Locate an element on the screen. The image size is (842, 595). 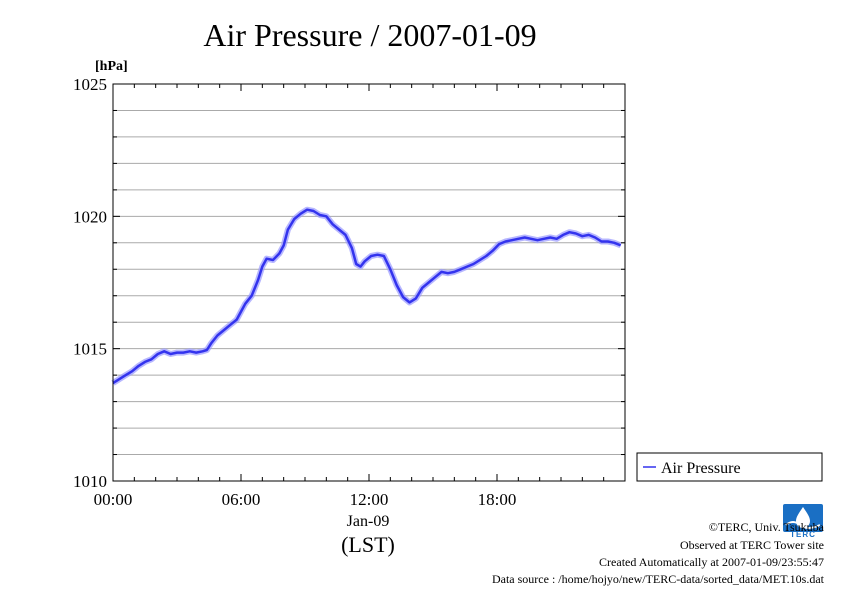
legend: Air Pressure is located at coordinates (729, 467).